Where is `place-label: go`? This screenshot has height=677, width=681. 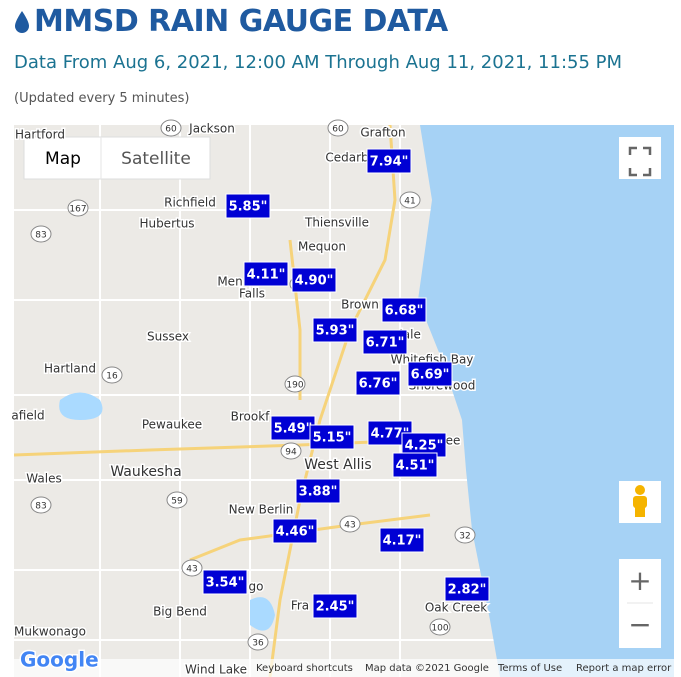
place-label: go is located at coordinates (256, 587).